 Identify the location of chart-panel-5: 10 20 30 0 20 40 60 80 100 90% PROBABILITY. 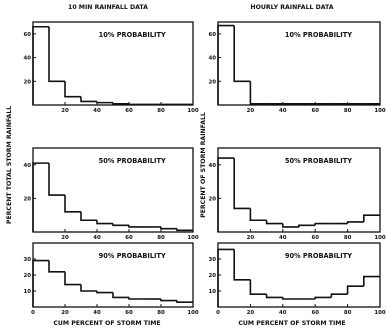
(111, 279).